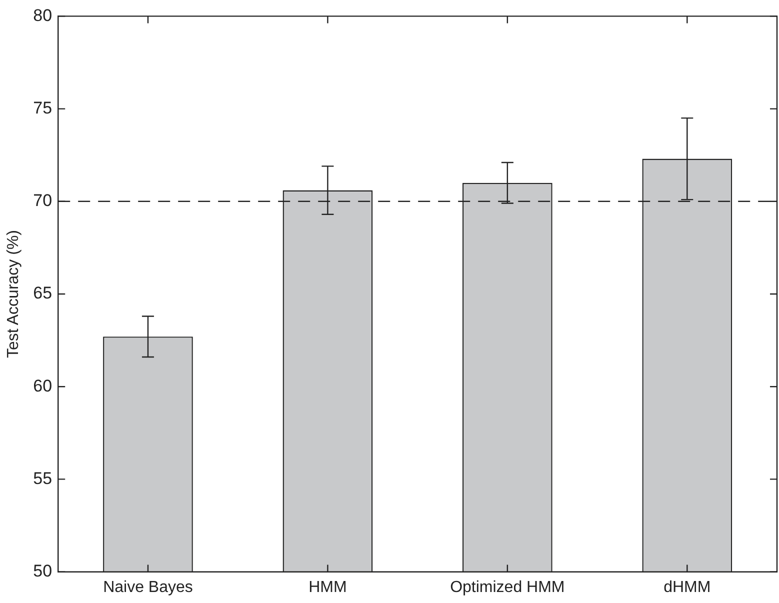  What do you see at coordinates (148, 587) in the screenshot?
I see `x-tick-label: Naive Bayes` at bounding box center [148, 587].